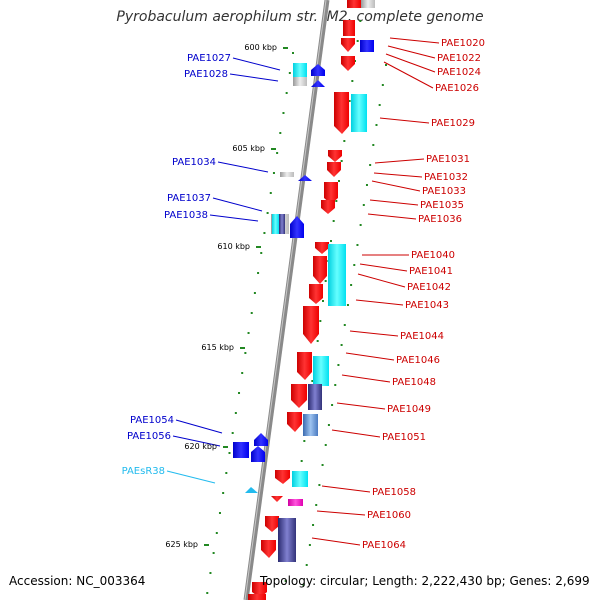  I want to click on genome-backbone-highlight, so click(285, 300).